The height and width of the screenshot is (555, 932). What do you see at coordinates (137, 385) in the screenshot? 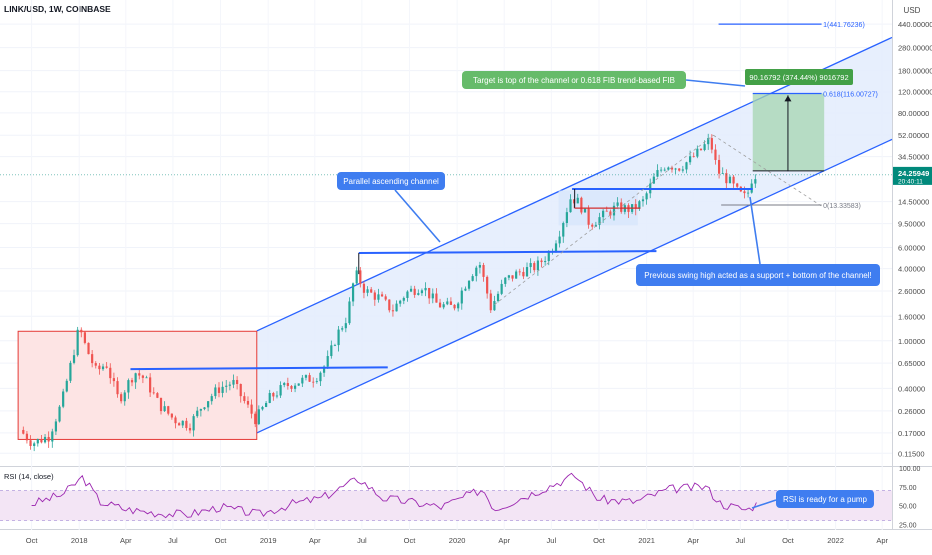
I see `accumulation-box` at bounding box center [137, 385].